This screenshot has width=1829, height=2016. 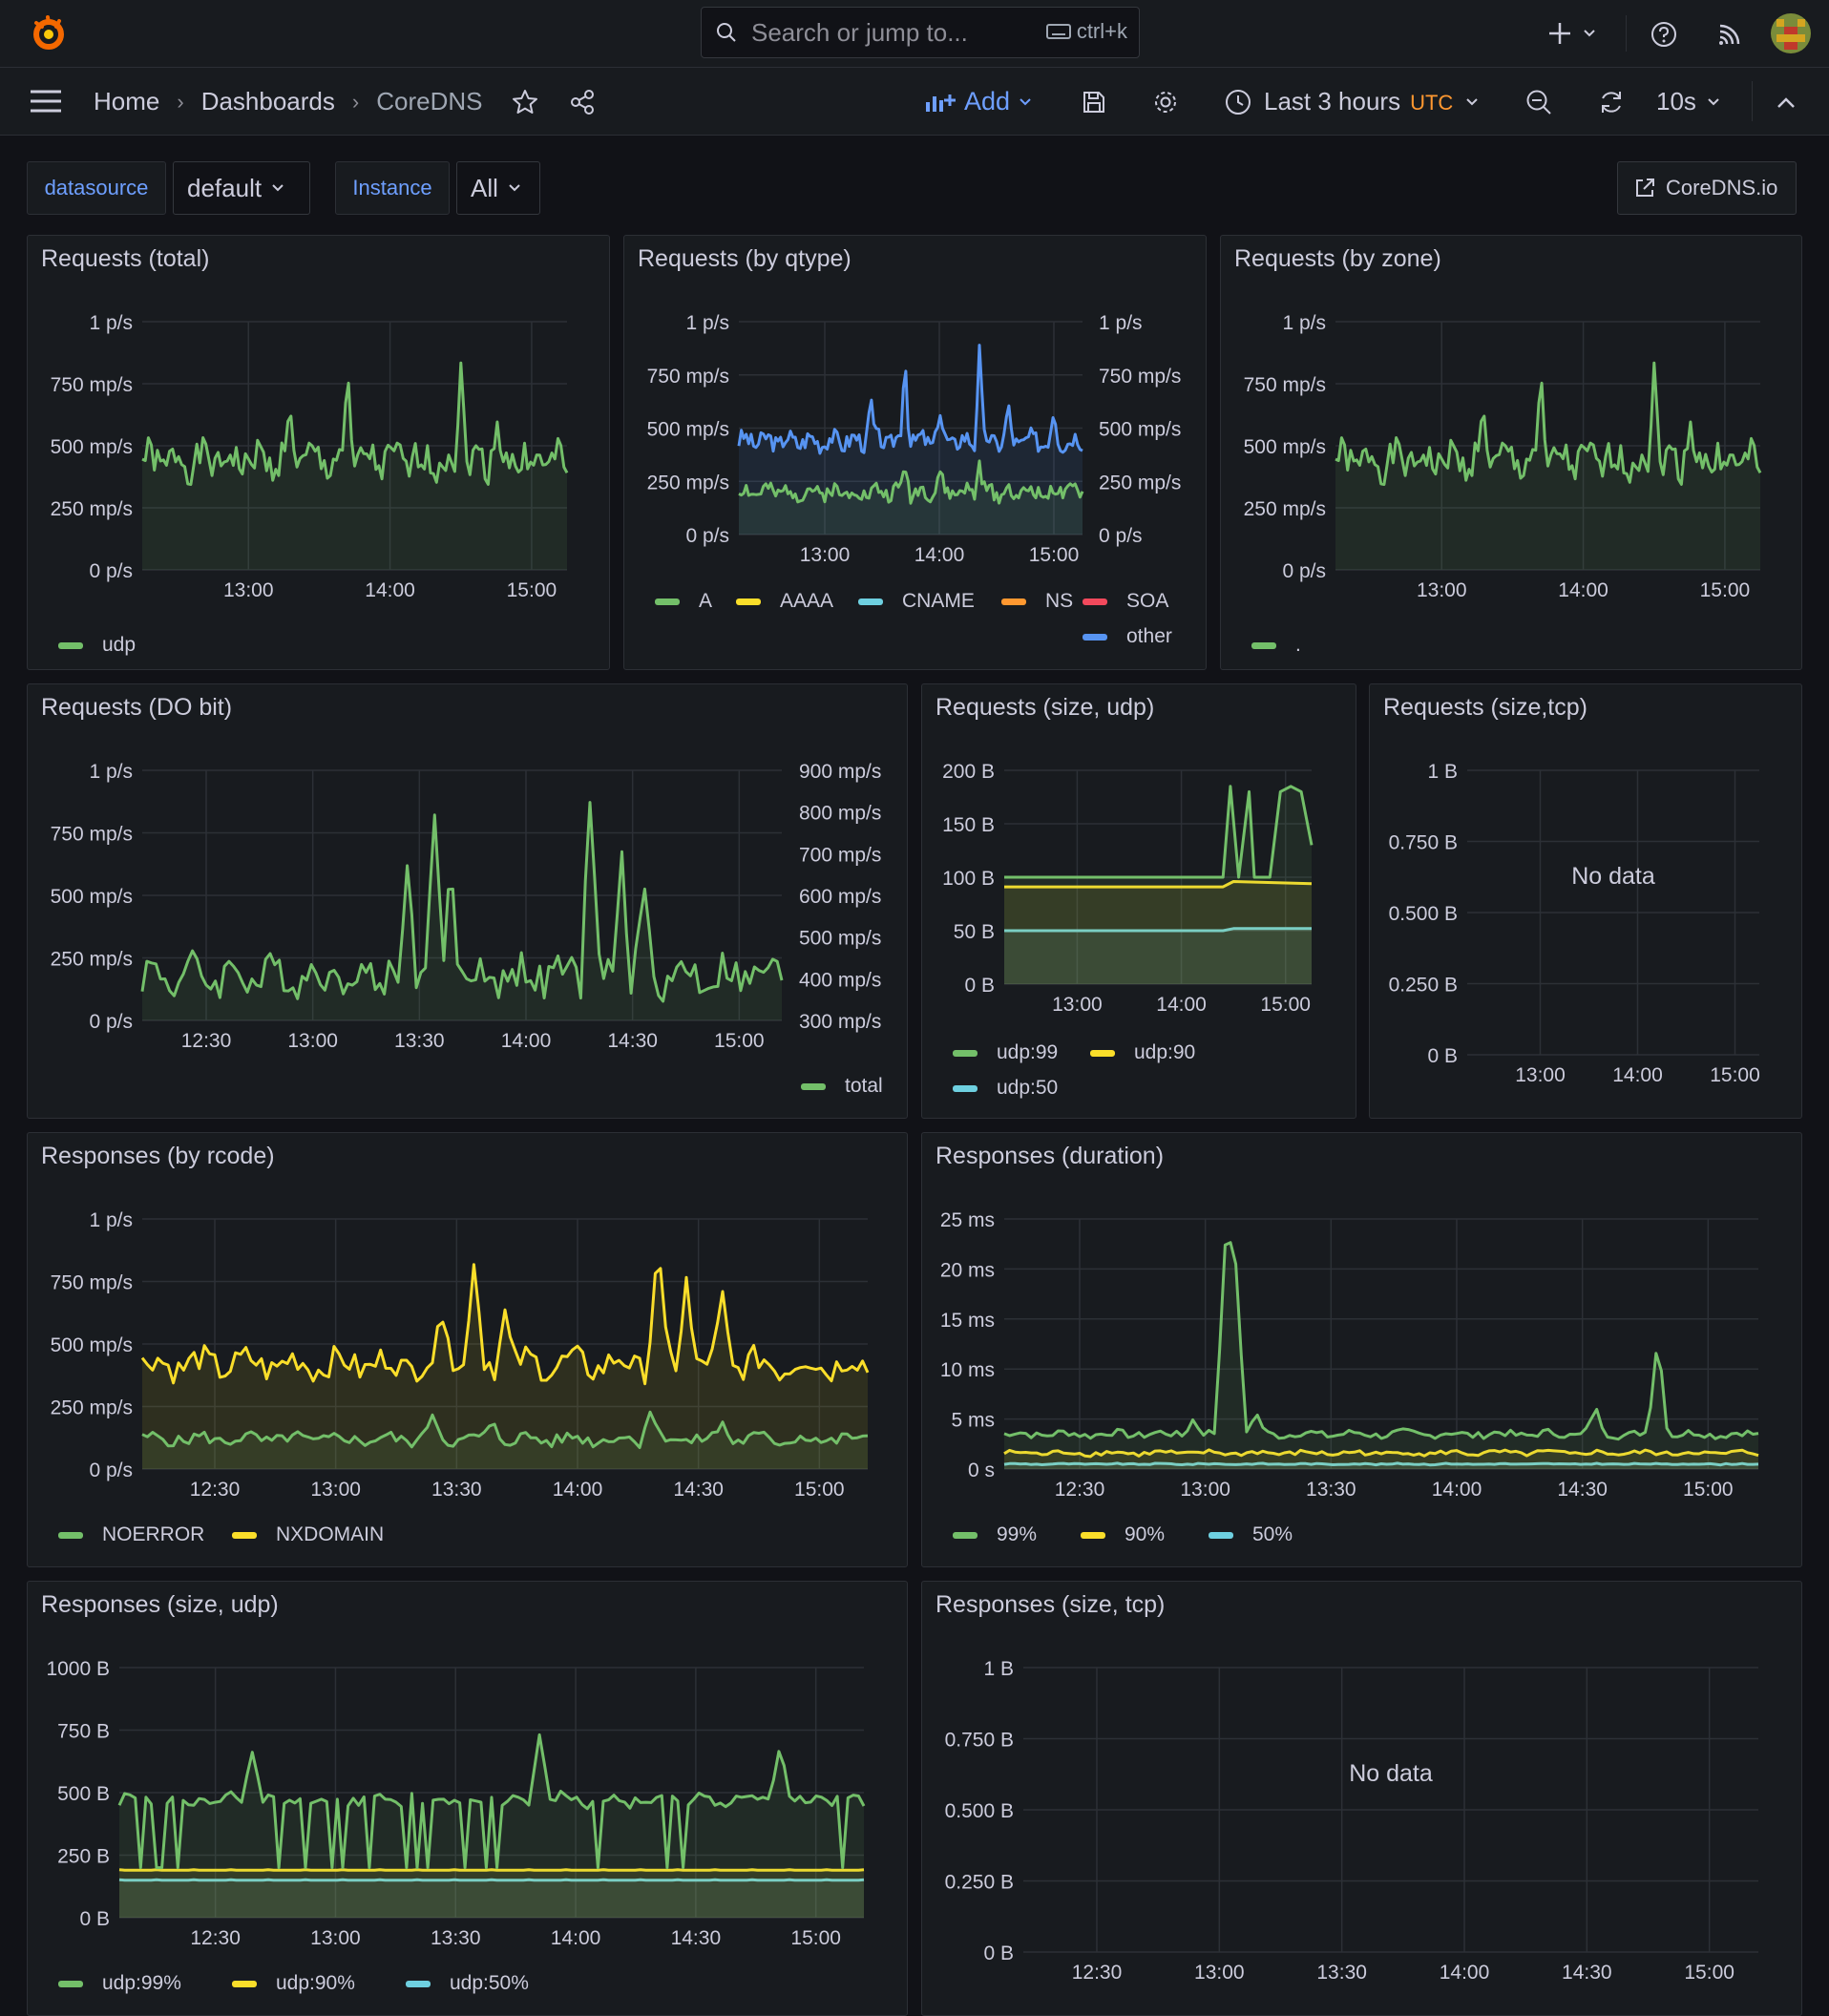 I want to click on y-tick-label: 250 B, so click(x=83, y=1857).